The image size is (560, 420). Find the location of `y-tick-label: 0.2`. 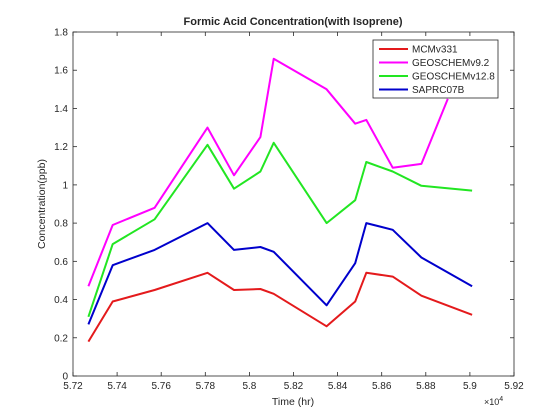

y-tick-label: 0.2 is located at coordinates (61, 338).